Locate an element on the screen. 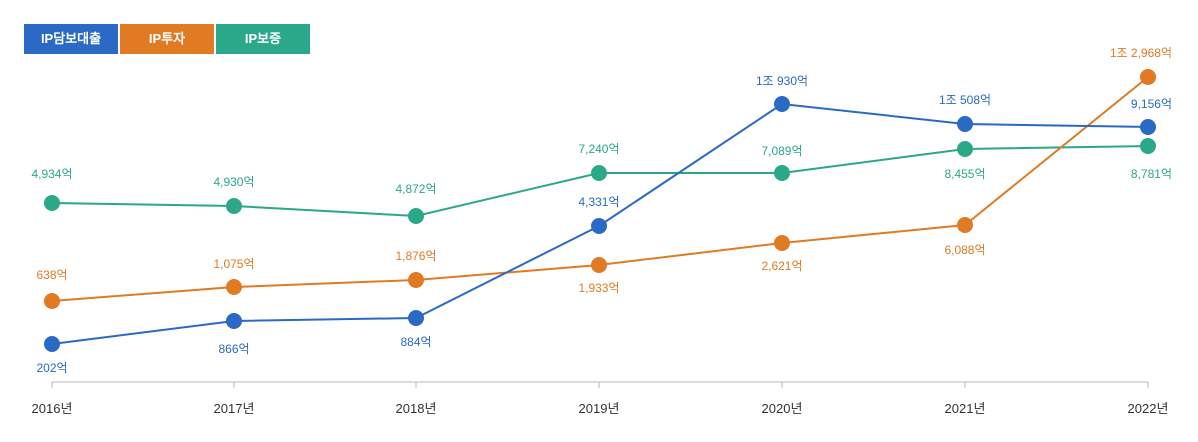  data-label: 1조 930억 is located at coordinates (782, 81).